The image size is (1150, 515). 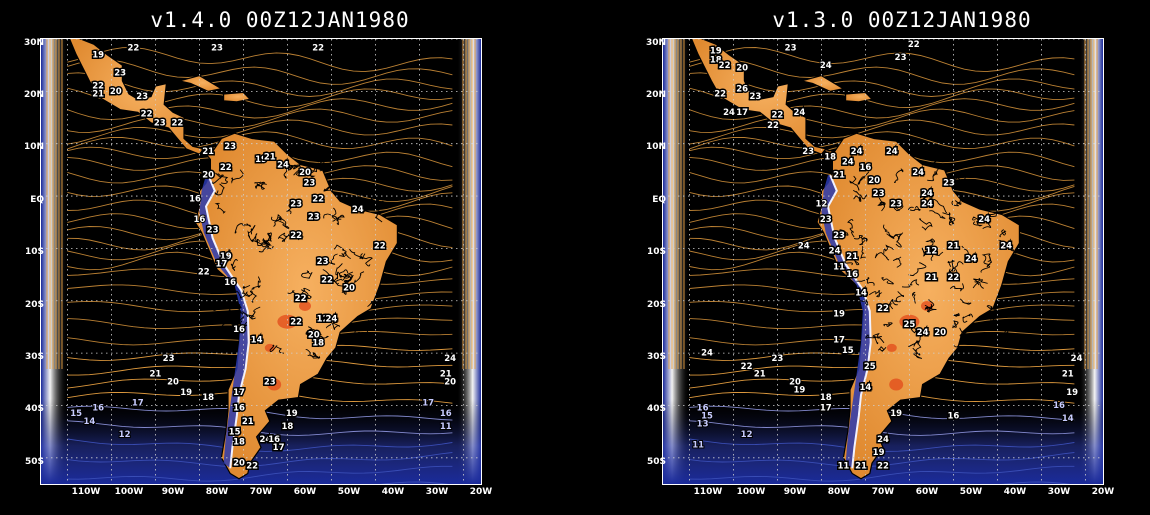 I want to click on lon-tick-label: 80W, so click(x=217, y=492).